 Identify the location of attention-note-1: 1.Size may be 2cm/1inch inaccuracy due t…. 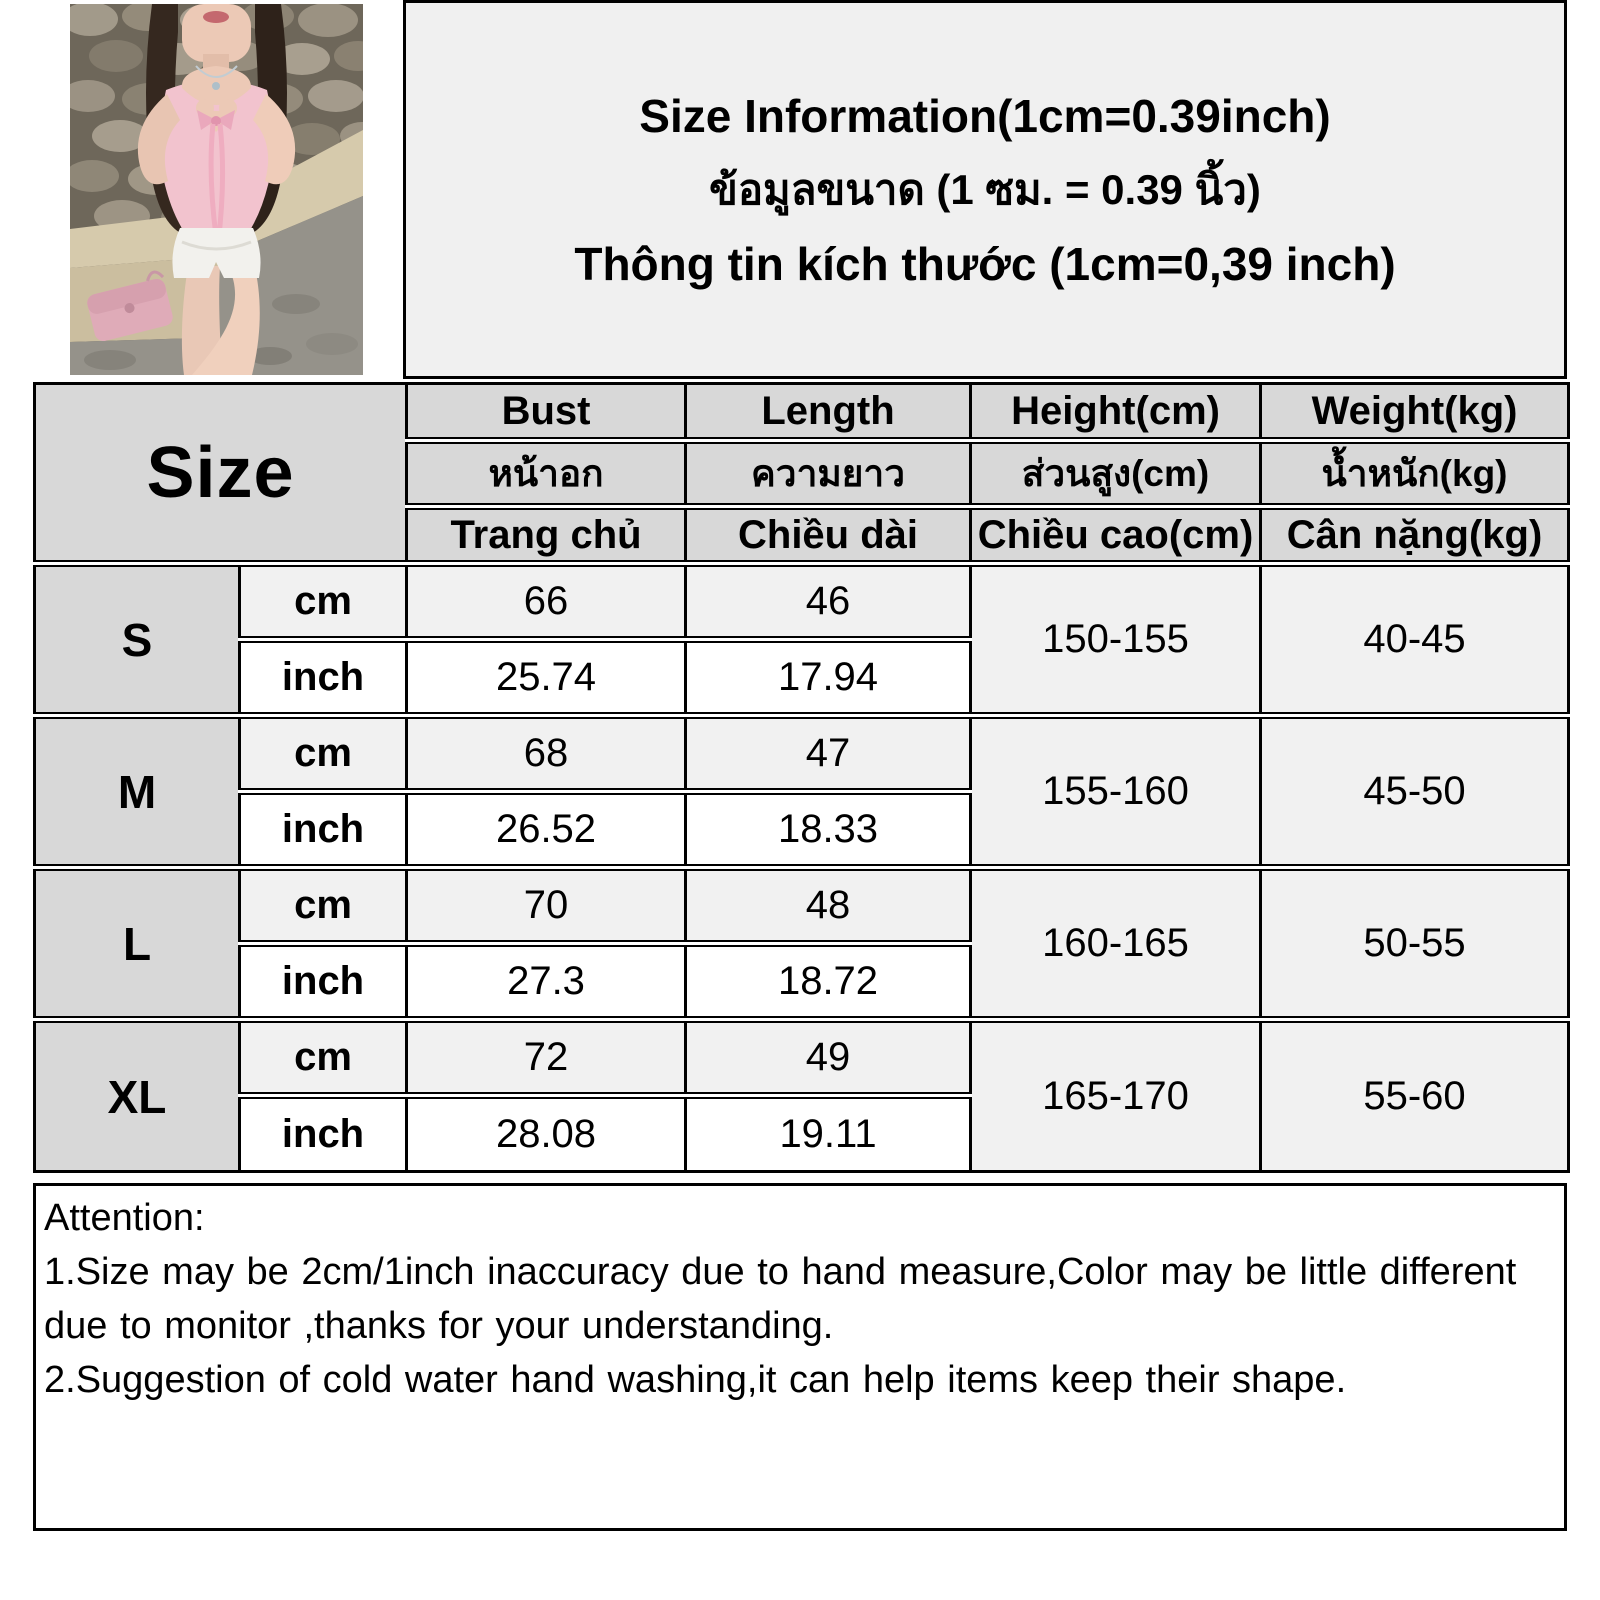
(780, 1298).